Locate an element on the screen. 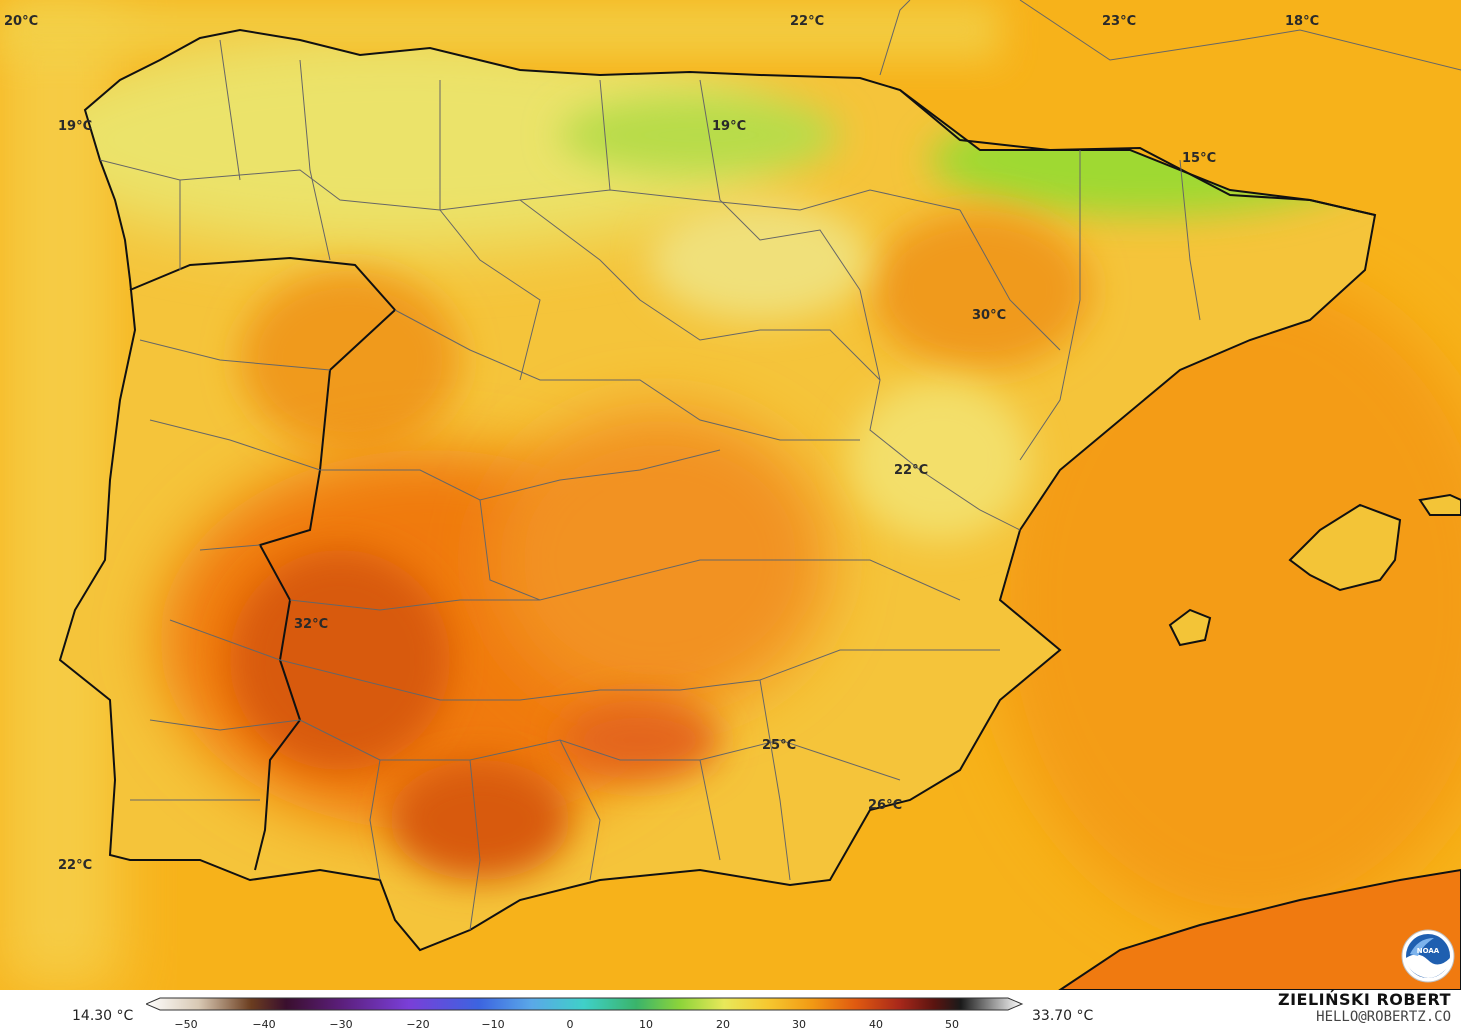 The image size is (1461, 1035). scale-tick: −40 is located at coordinates (263, 1024).